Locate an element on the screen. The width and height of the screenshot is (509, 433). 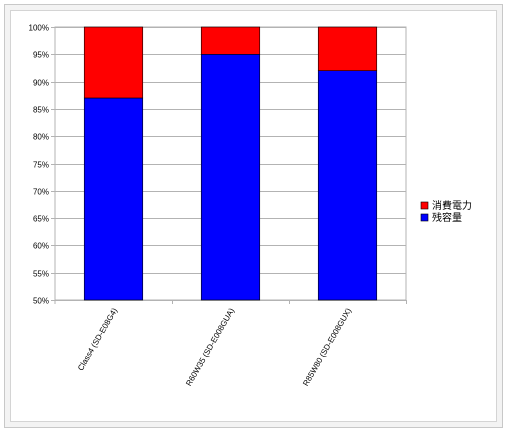
legend-entry-label: 残容量 is located at coordinates (447, 217).